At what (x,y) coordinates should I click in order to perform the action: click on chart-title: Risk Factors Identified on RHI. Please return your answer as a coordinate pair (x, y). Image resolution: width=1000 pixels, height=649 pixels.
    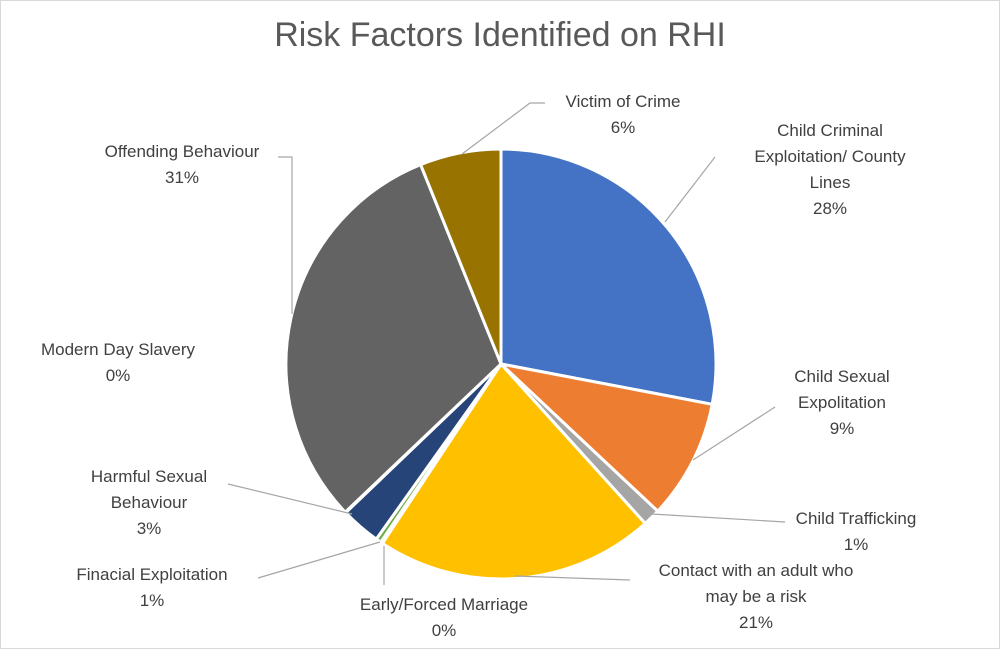
    Looking at the image, I should click on (500, 35).